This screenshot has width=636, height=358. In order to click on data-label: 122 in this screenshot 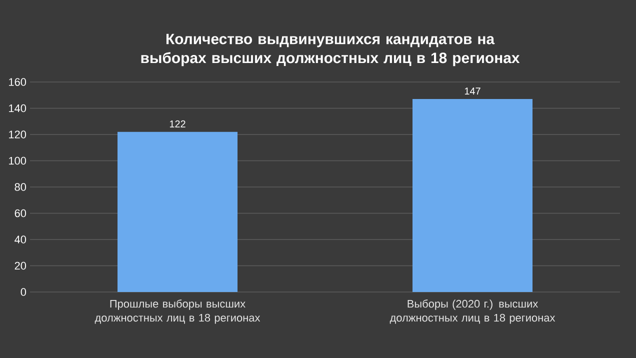, I will do `click(178, 124)`.